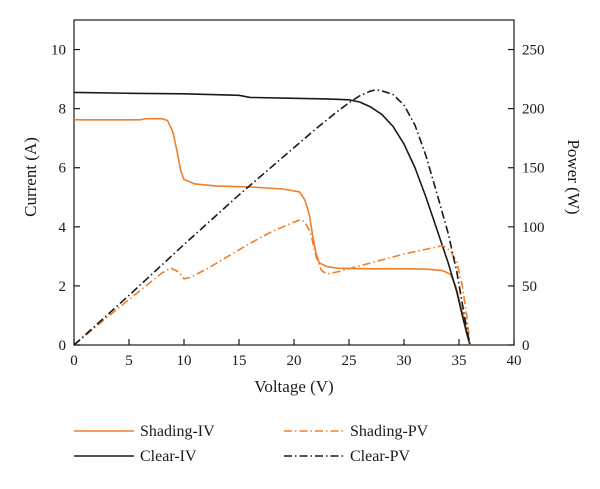  Describe the element at coordinates (177, 431) in the screenshot. I see `legend-label: Shading-IV` at that location.